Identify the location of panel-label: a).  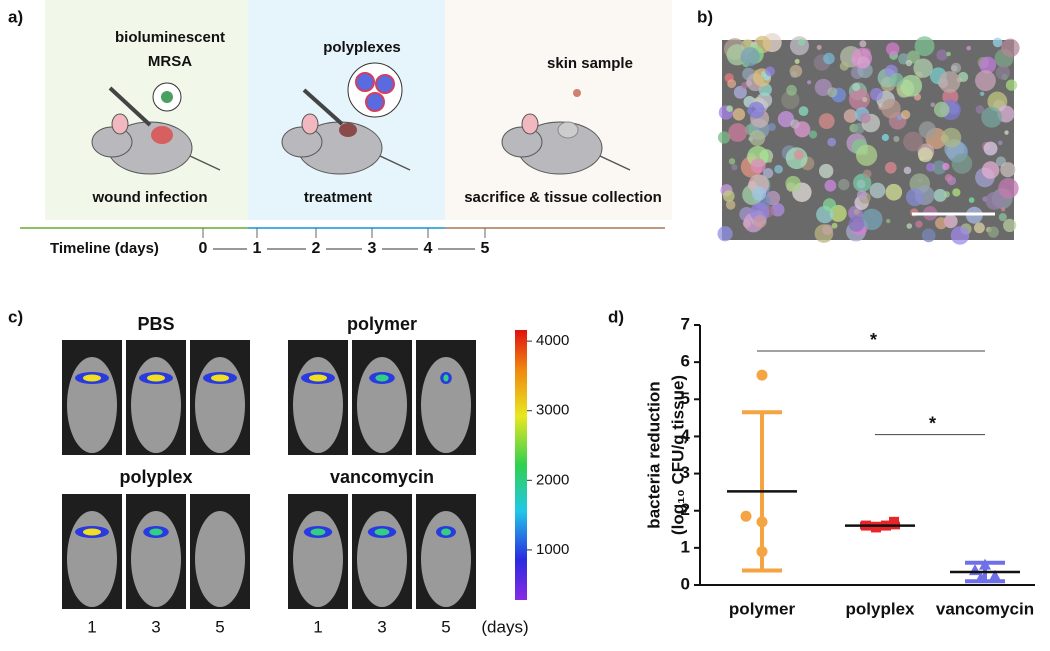
(15, 16).